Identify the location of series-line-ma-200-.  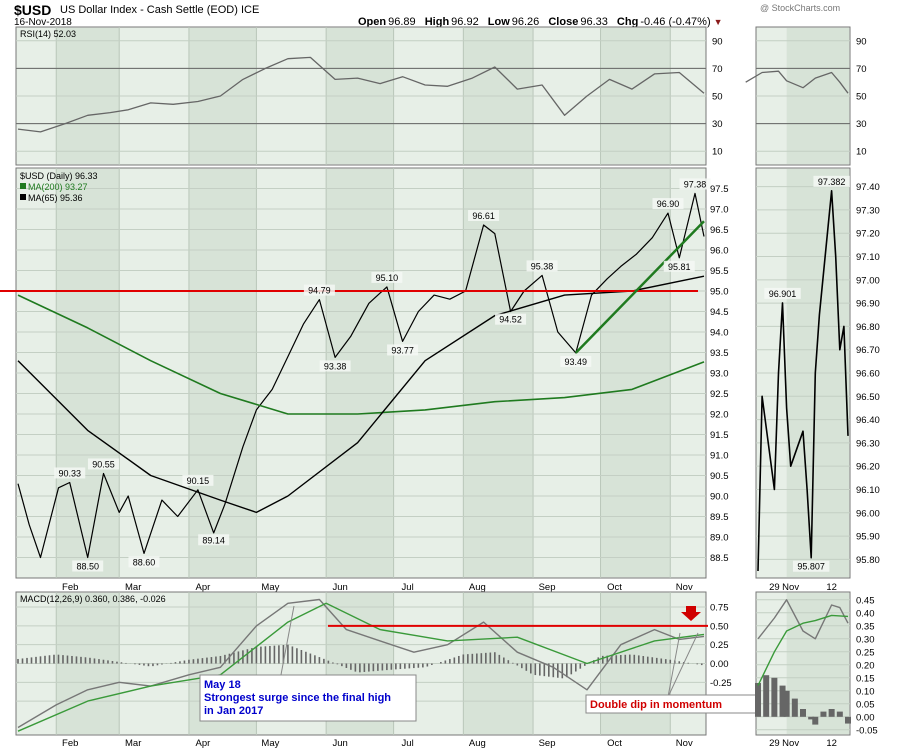
(361, 354).